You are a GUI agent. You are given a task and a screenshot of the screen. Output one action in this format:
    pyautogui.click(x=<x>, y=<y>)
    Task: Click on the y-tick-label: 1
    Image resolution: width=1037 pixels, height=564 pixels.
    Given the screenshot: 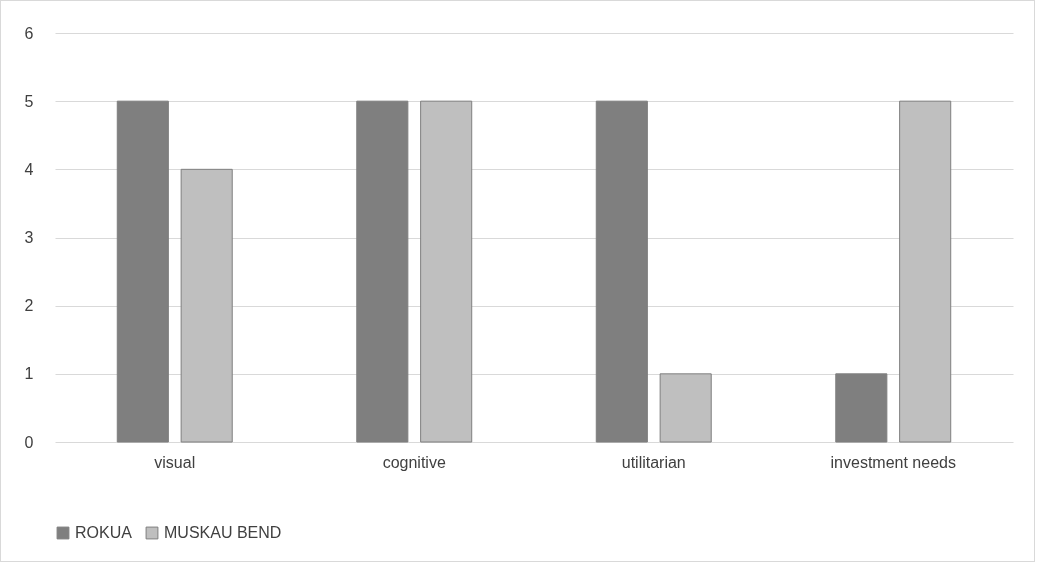 What is the action you would take?
    pyautogui.click(x=29, y=374)
    